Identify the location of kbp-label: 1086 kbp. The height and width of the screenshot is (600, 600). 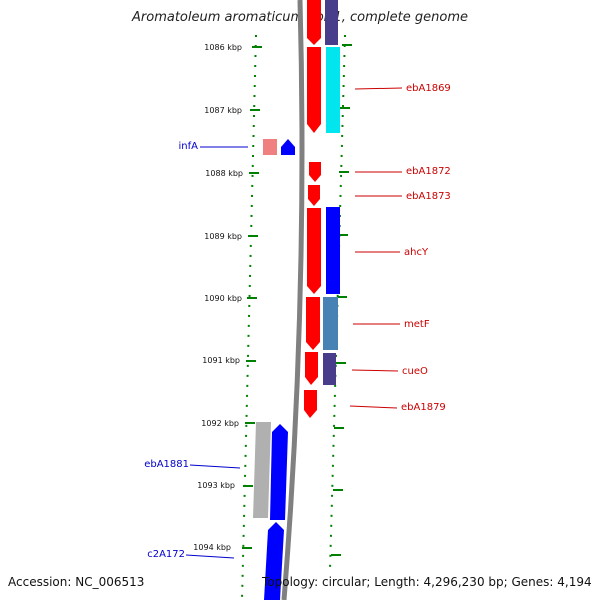
(223, 47).